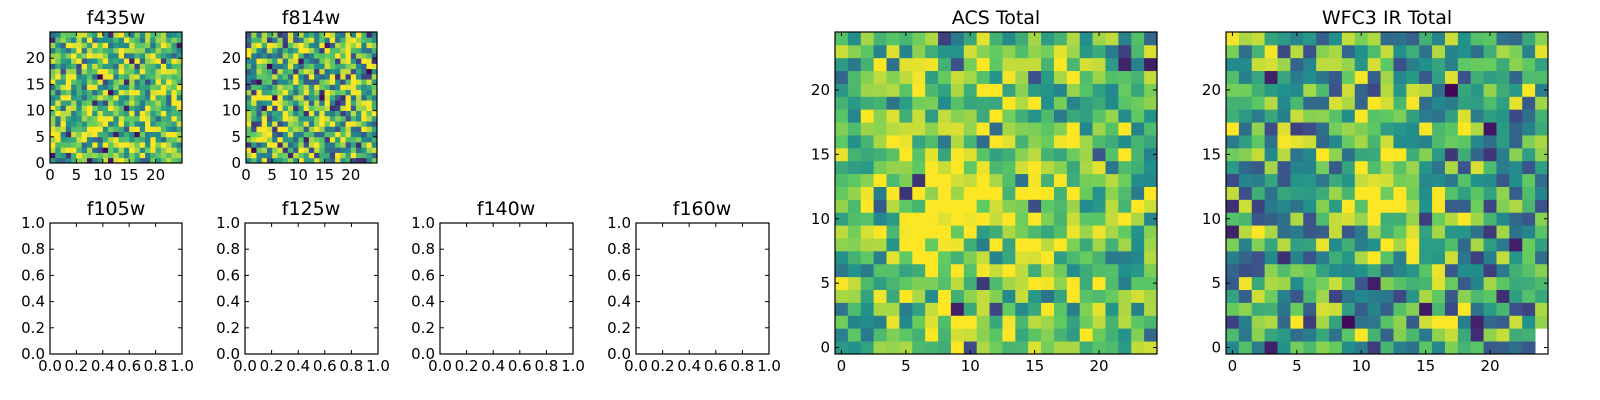  What do you see at coordinates (272, 175) in the screenshot?
I see `x-tick-label: 5` at bounding box center [272, 175].